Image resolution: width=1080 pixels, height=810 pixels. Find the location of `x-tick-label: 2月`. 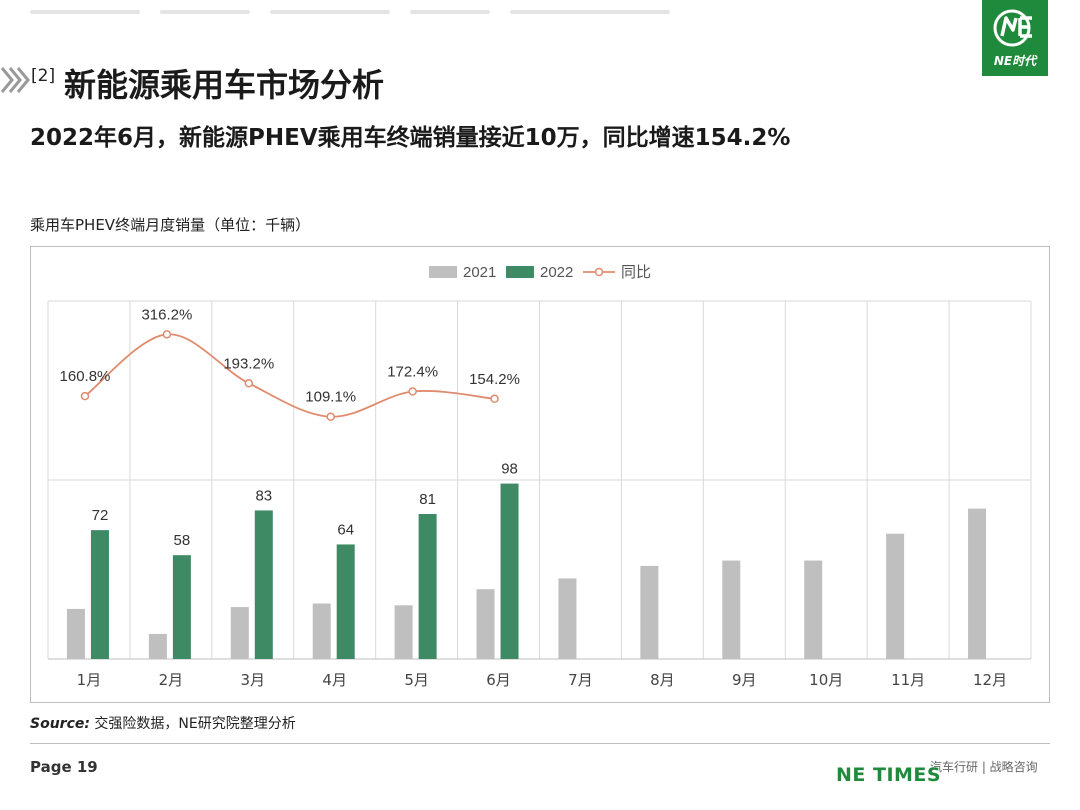

x-tick-label: 2月 is located at coordinates (171, 680).